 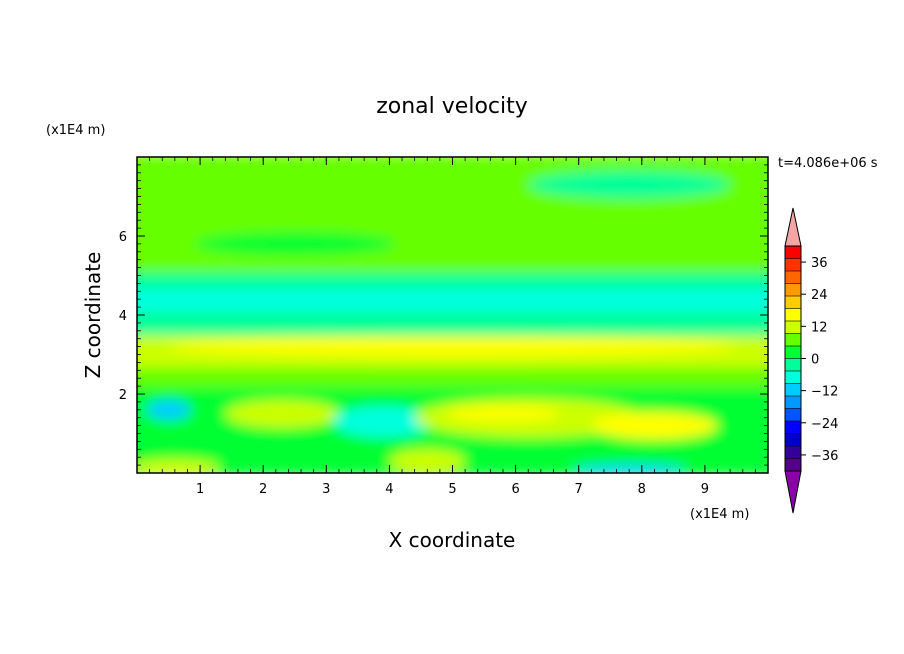 What do you see at coordinates (642, 489) in the screenshot?
I see `x-tick-label: 8` at bounding box center [642, 489].